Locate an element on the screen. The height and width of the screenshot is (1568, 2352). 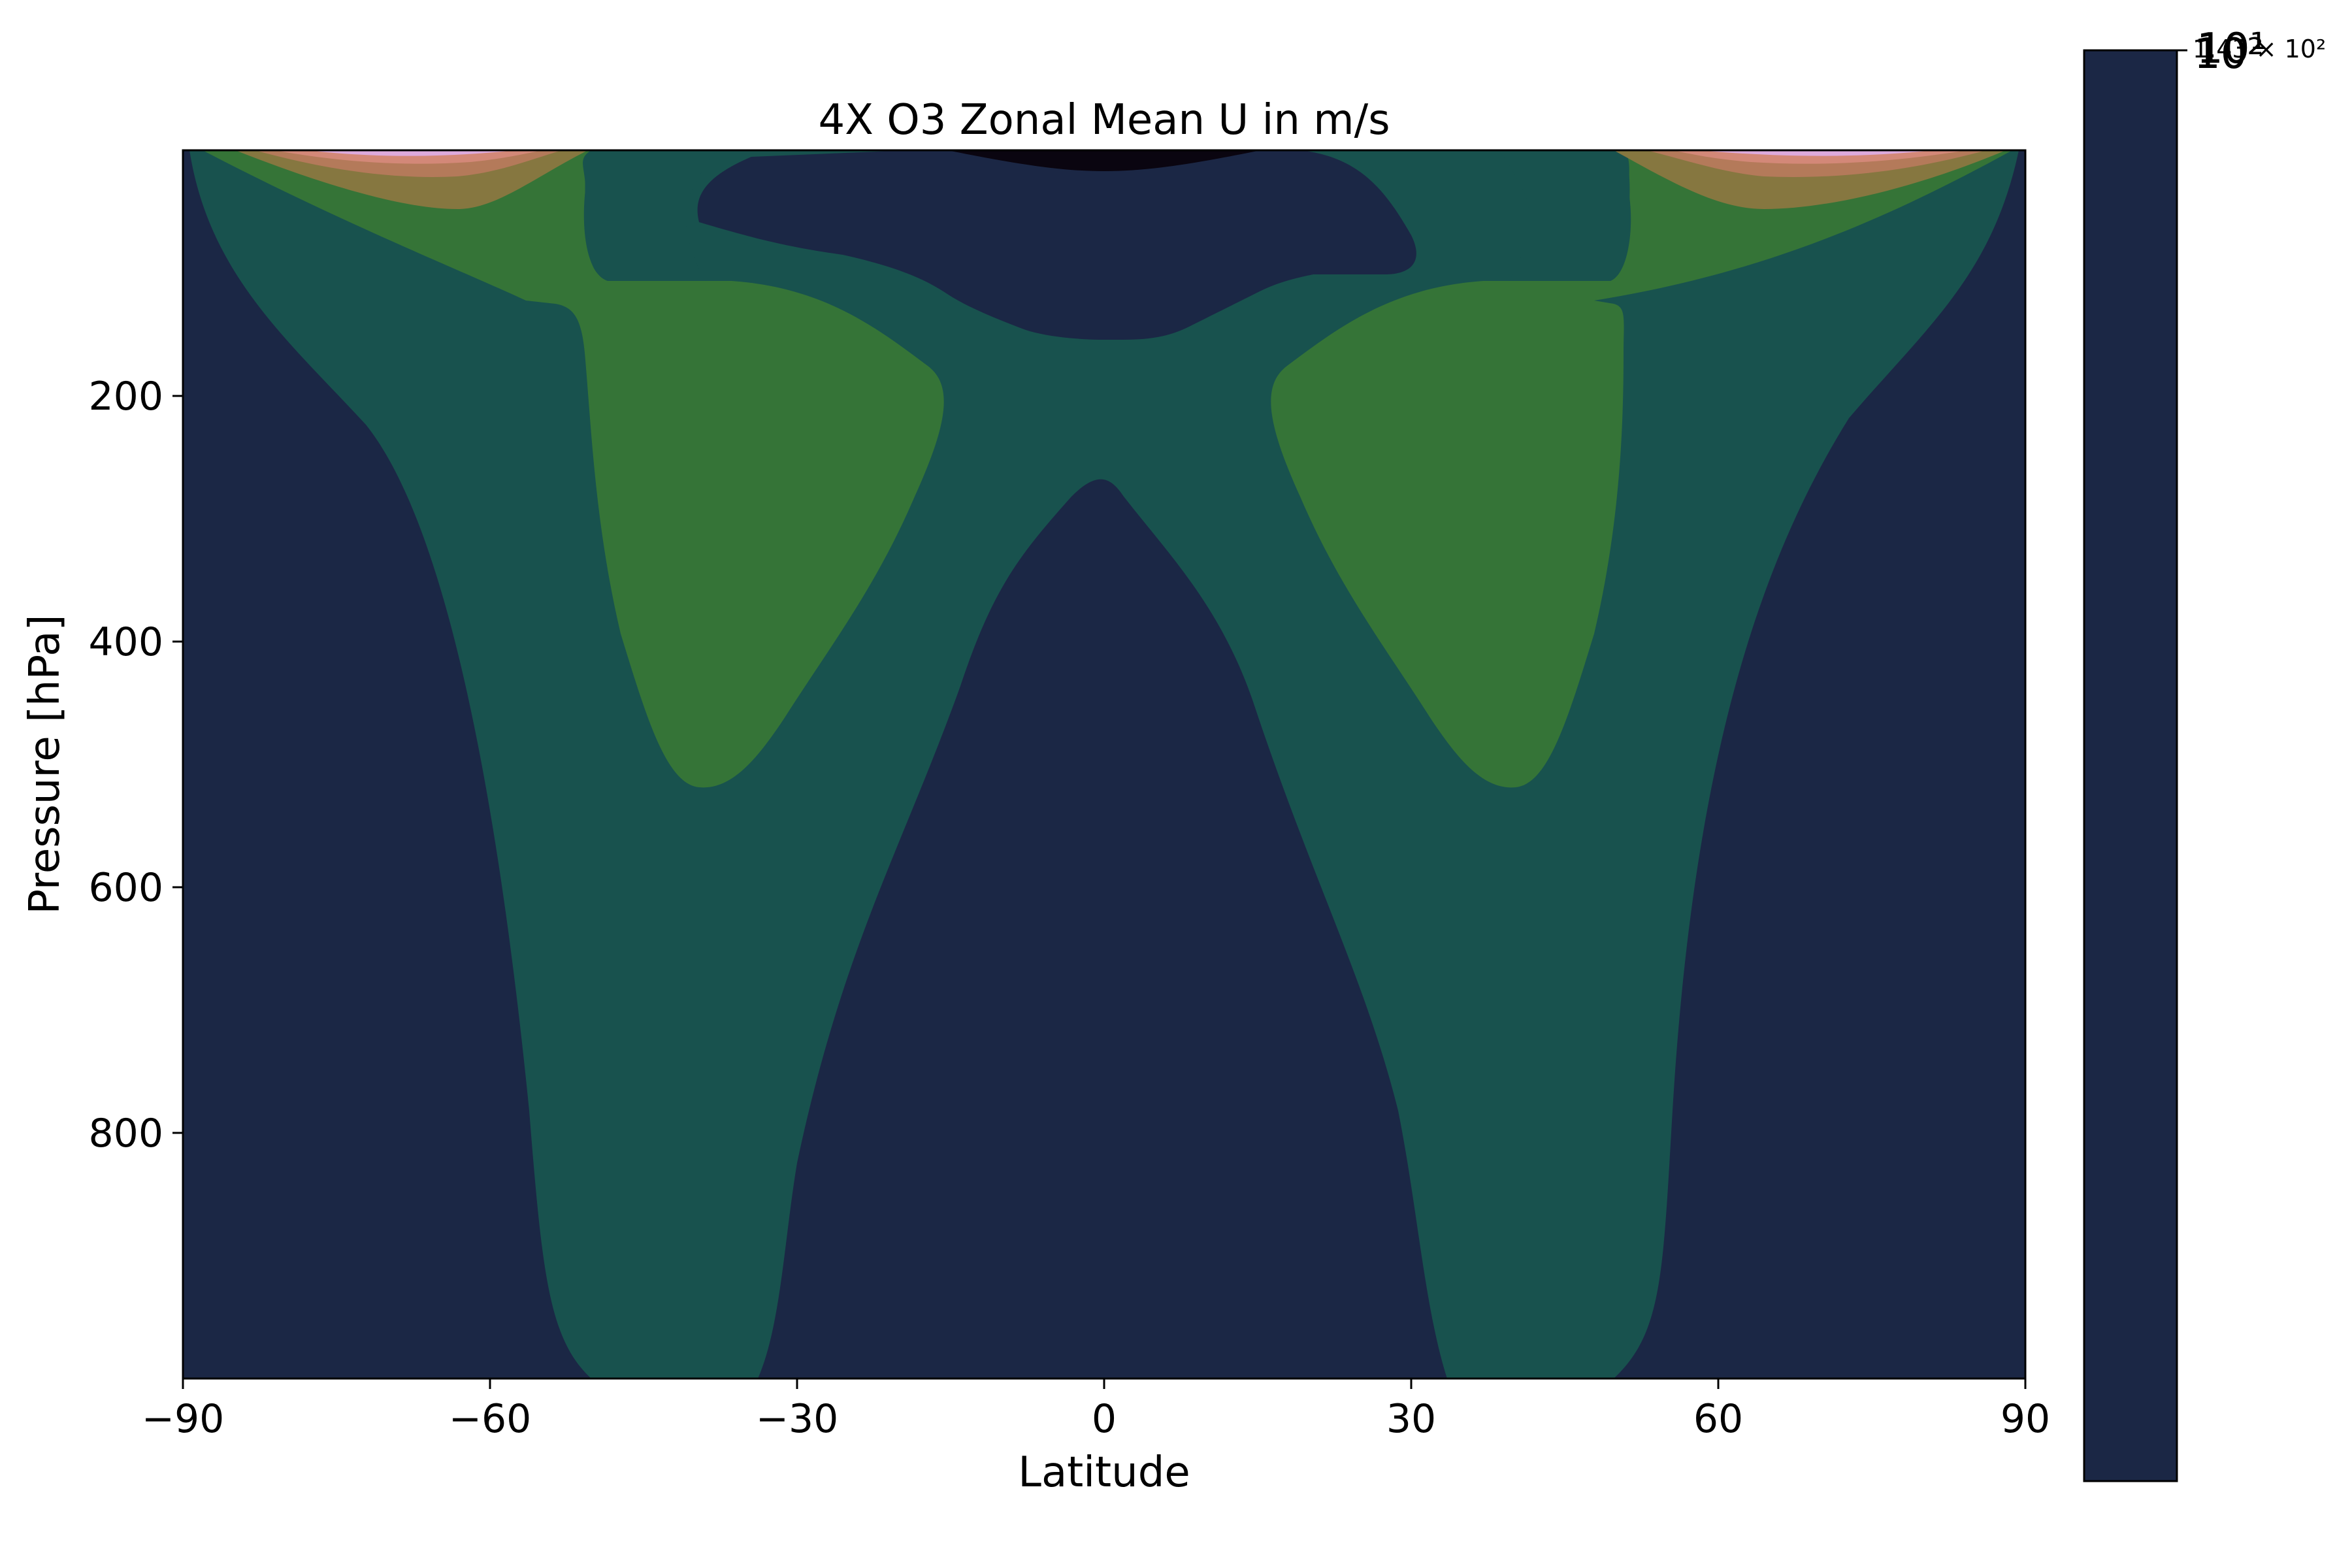
x-tick-label: 30 is located at coordinates (1411, 1419).